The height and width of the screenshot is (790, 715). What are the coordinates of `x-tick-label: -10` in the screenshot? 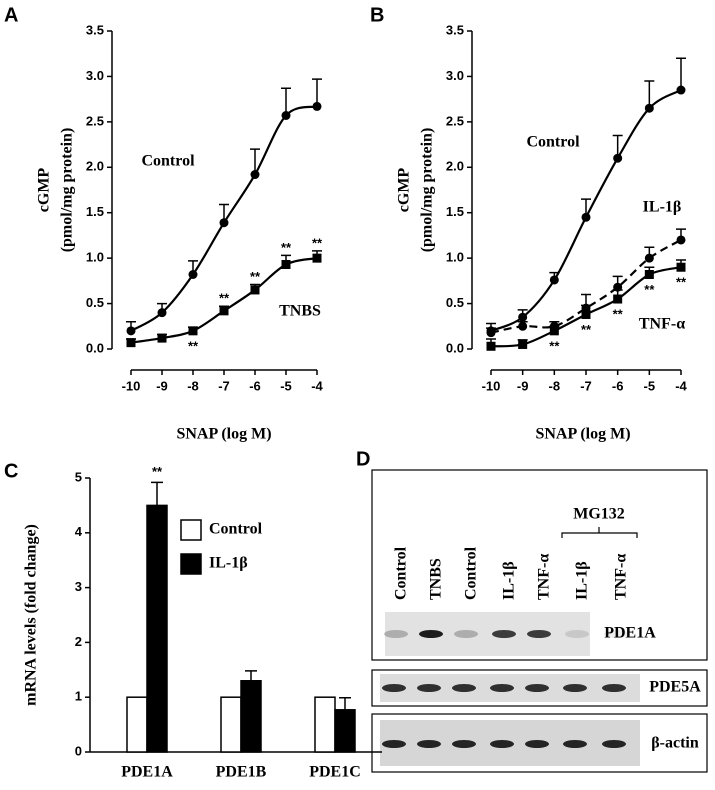 It's located at (131, 385).